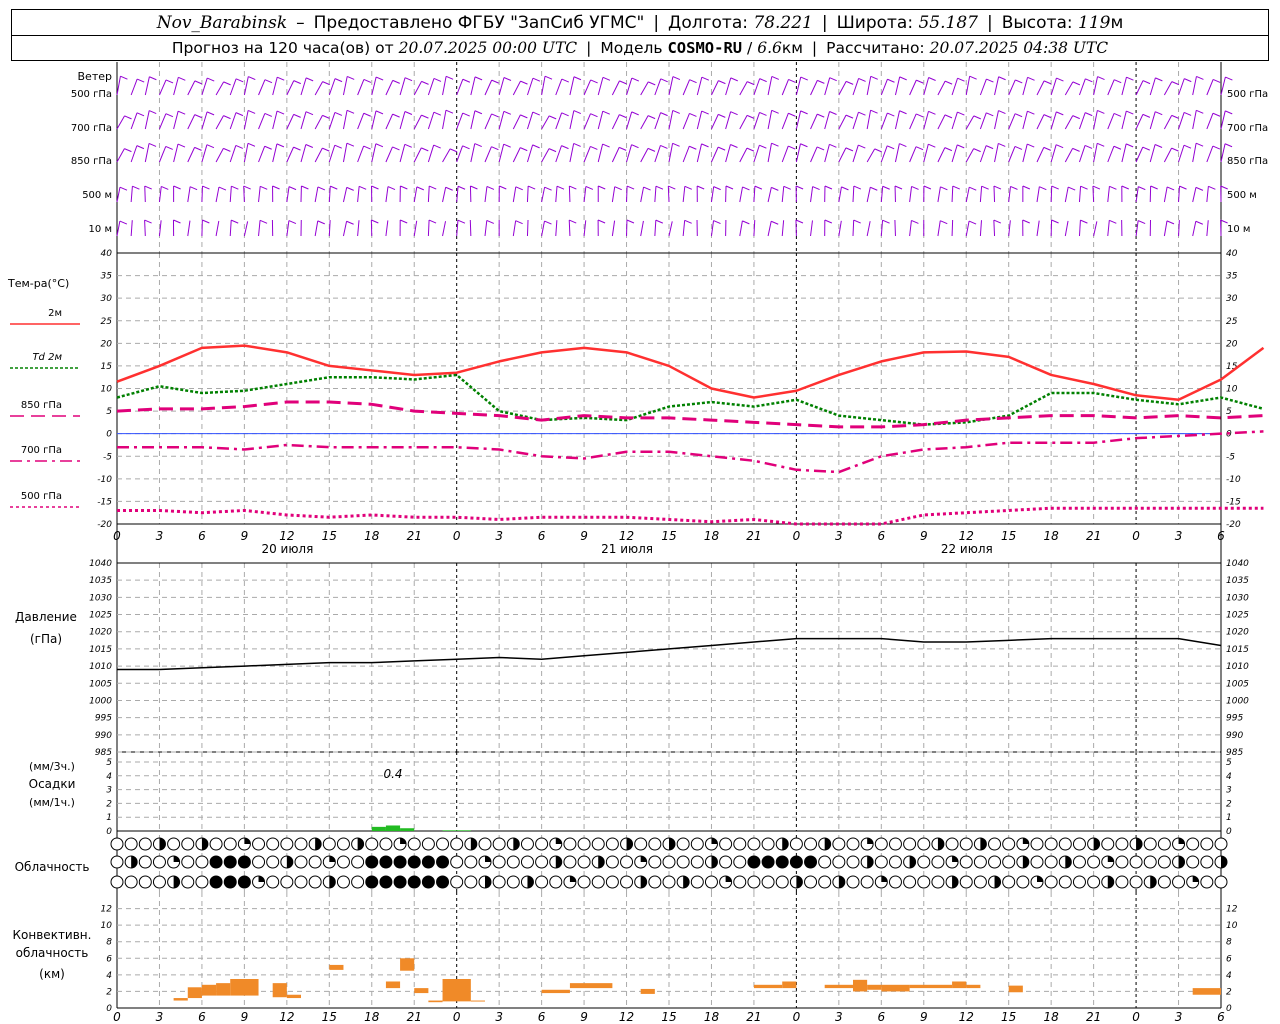  I want to click on conv-tick-label-left: 4, so click(109, 976).